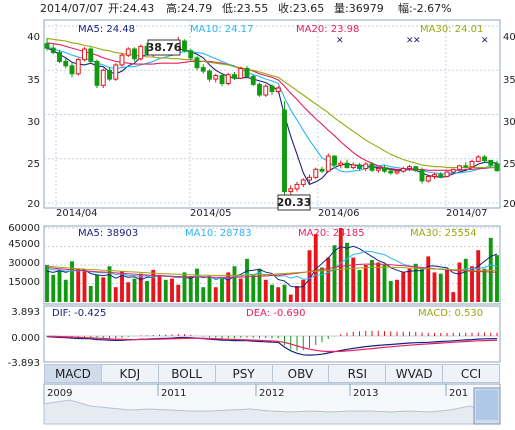 The image size is (515, 430). I want to click on macd-legend: DIF: -0.425 DEA: -0.690 MACD: 0.530, so click(267, 313).